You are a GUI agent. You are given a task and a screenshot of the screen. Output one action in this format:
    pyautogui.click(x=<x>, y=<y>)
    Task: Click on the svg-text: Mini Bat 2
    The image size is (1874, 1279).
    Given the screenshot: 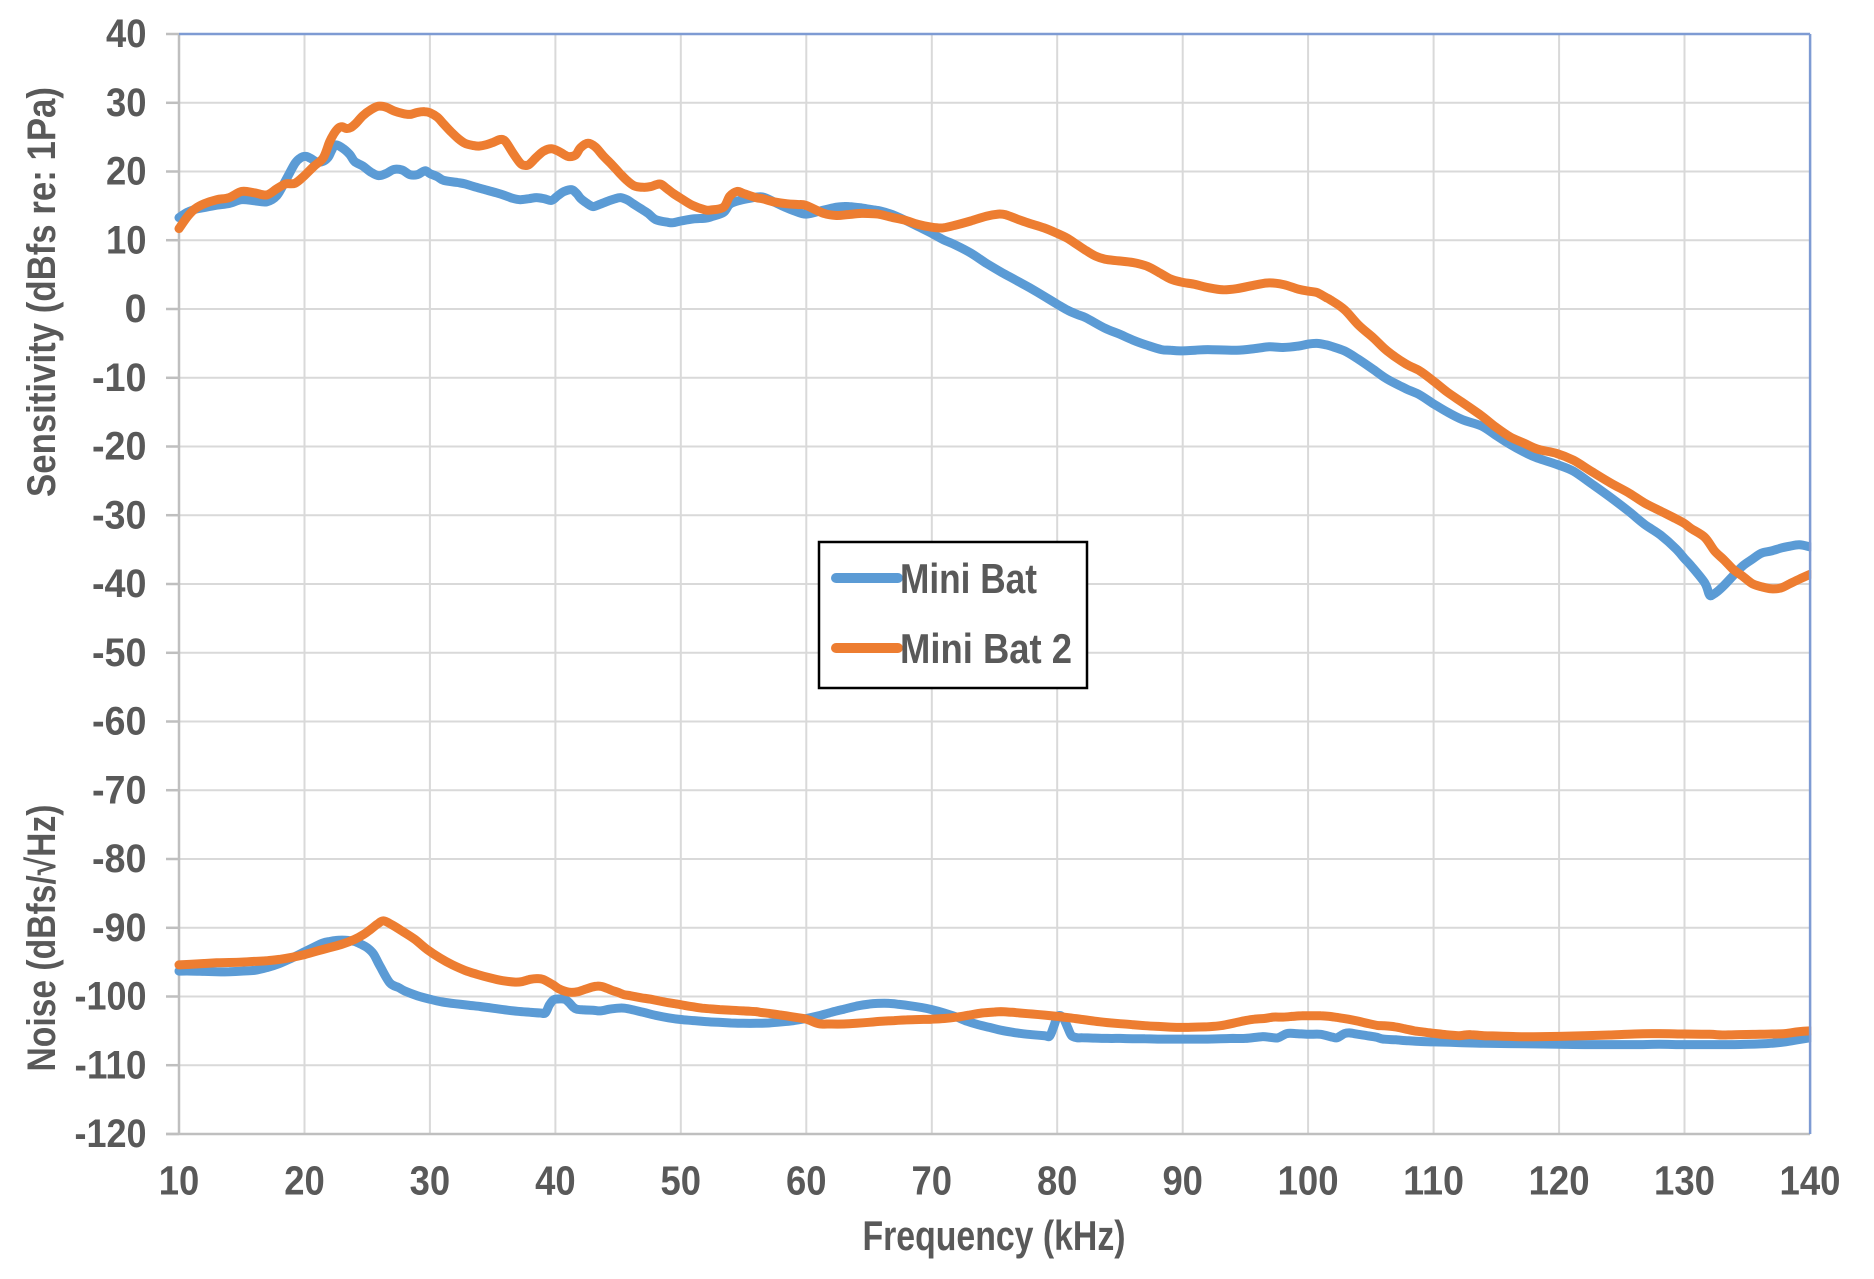 What is the action you would take?
    pyautogui.click(x=986, y=648)
    